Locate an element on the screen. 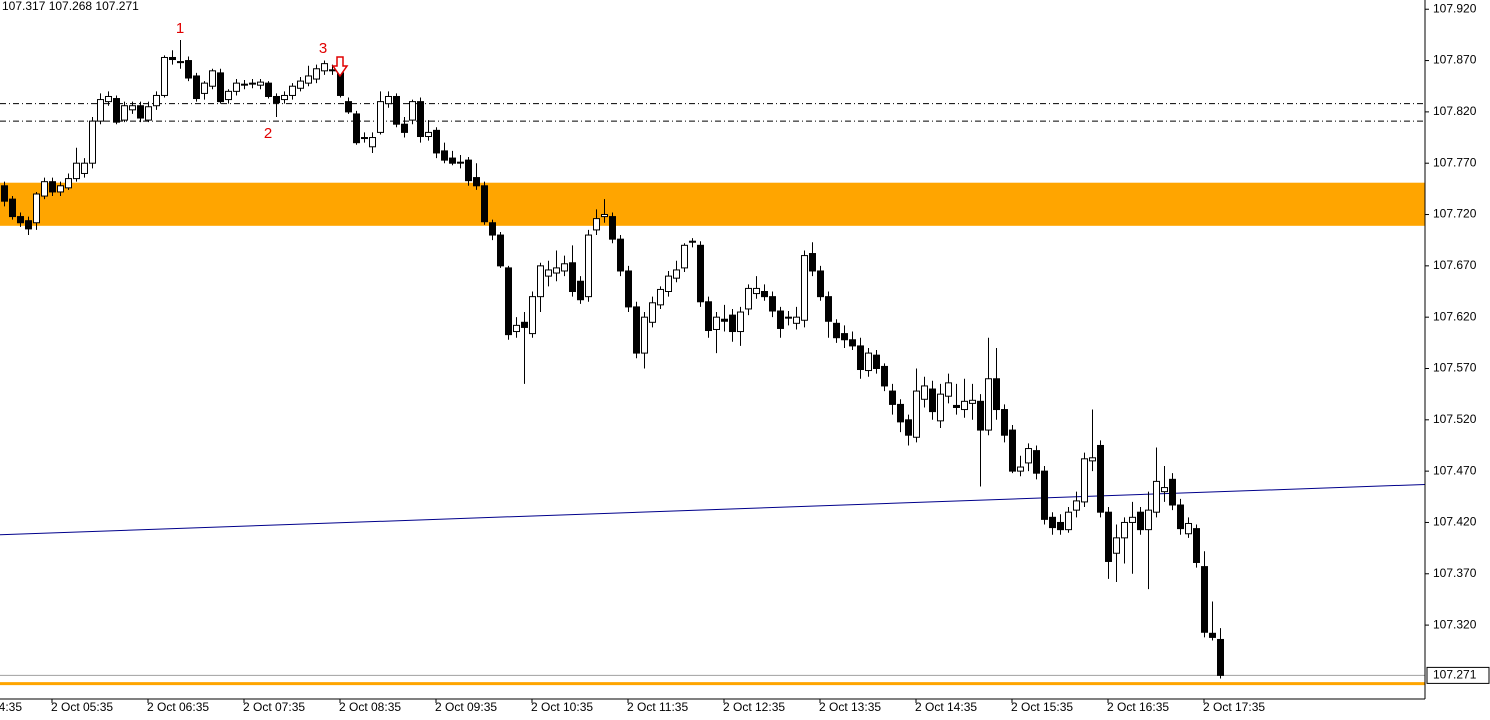 The height and width of the screenshot is (720, 1490). y-tick-label: 107.420 is located at coordinates (1455, 522).